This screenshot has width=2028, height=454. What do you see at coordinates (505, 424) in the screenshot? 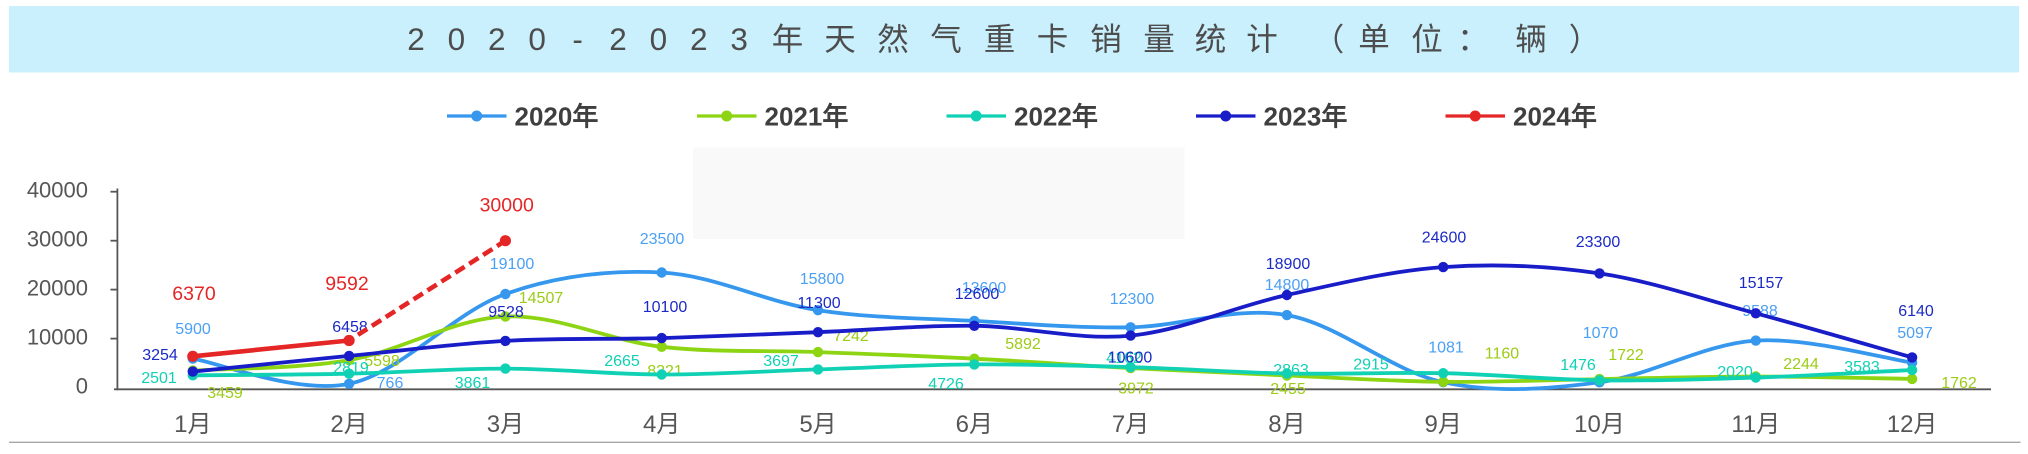
I see `svg-text: 3月` at bounding box center [505, 424].